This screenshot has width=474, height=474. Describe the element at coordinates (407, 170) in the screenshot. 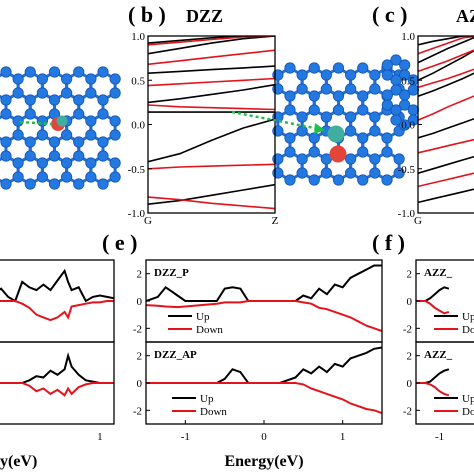

I see `ytick-label: -0.5` at that location.